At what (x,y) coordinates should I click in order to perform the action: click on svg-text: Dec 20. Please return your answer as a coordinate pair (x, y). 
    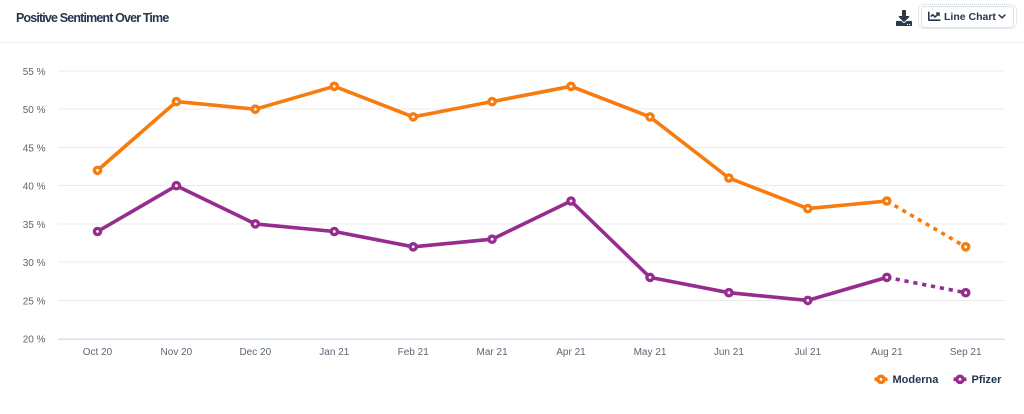
    Looking at the image, I should click on (255, 352).